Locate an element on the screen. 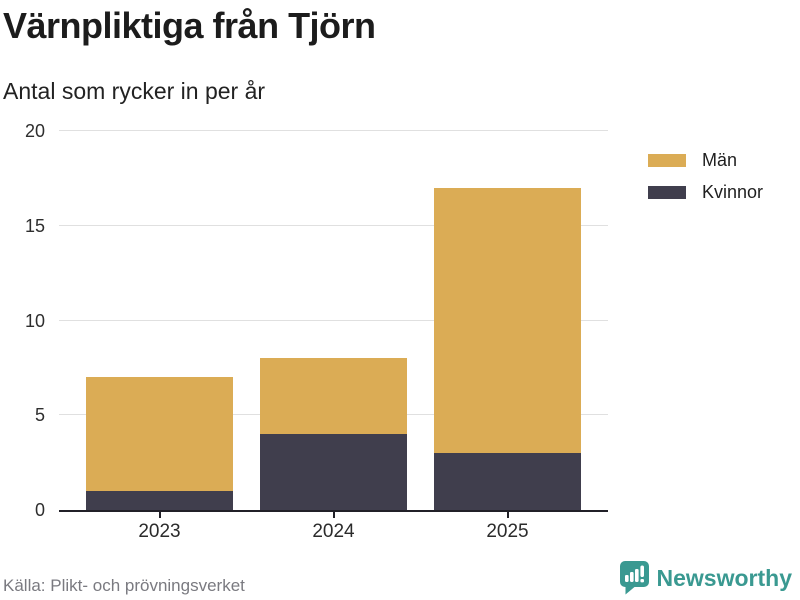 The image size is (800, 600). source-text: Källa: Plikt- och prövningsverket is located at coordinates (124, 585).